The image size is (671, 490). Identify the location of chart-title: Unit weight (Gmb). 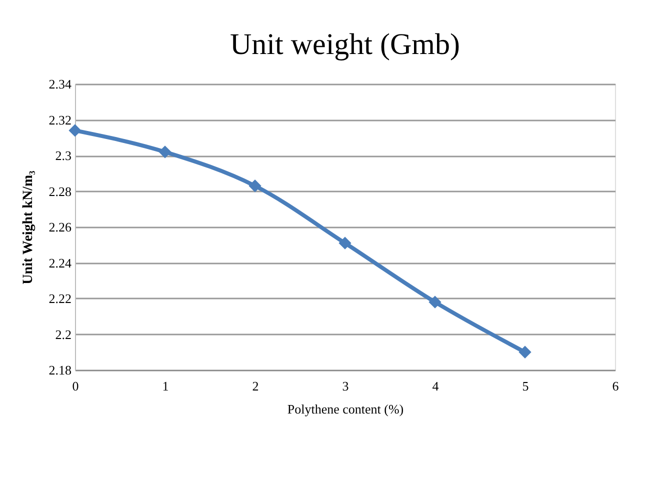
(345, 44).